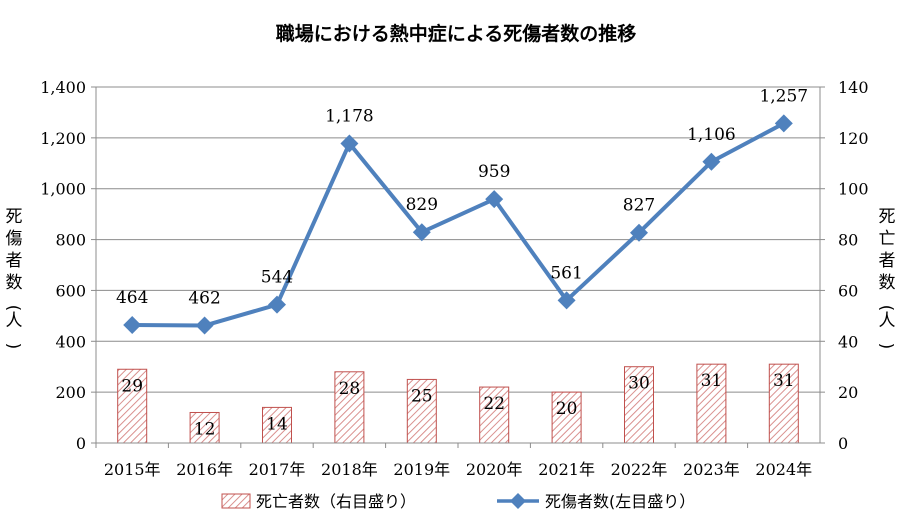  What do you see at coordinates (567, 409) in the screenshot?
I see `bar-value-label: 20` at bounding box center [567, 409].